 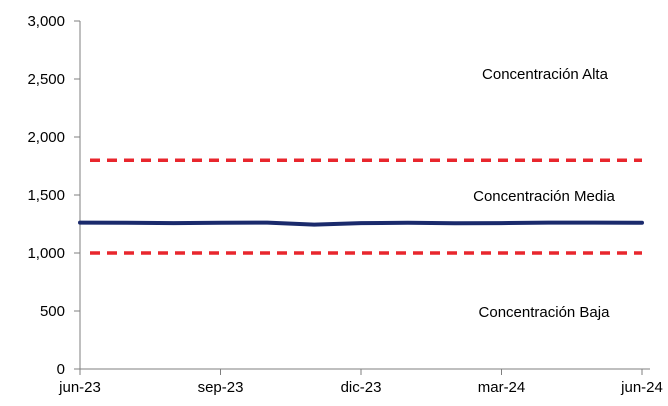 What do you see at coordinates (641, 387) in the screenshot?
I see `x-tick-label: jun-24` at bounding box center [641, 387].